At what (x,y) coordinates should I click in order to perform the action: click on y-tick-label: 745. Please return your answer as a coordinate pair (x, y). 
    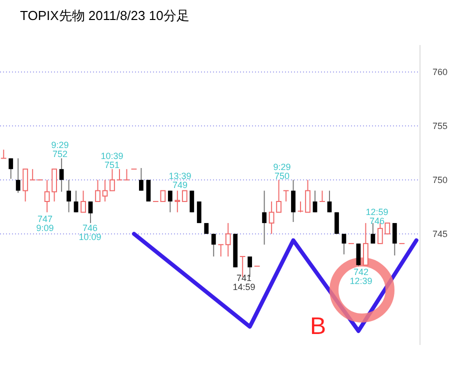
    Looking at the image, I should click on (440, 233).